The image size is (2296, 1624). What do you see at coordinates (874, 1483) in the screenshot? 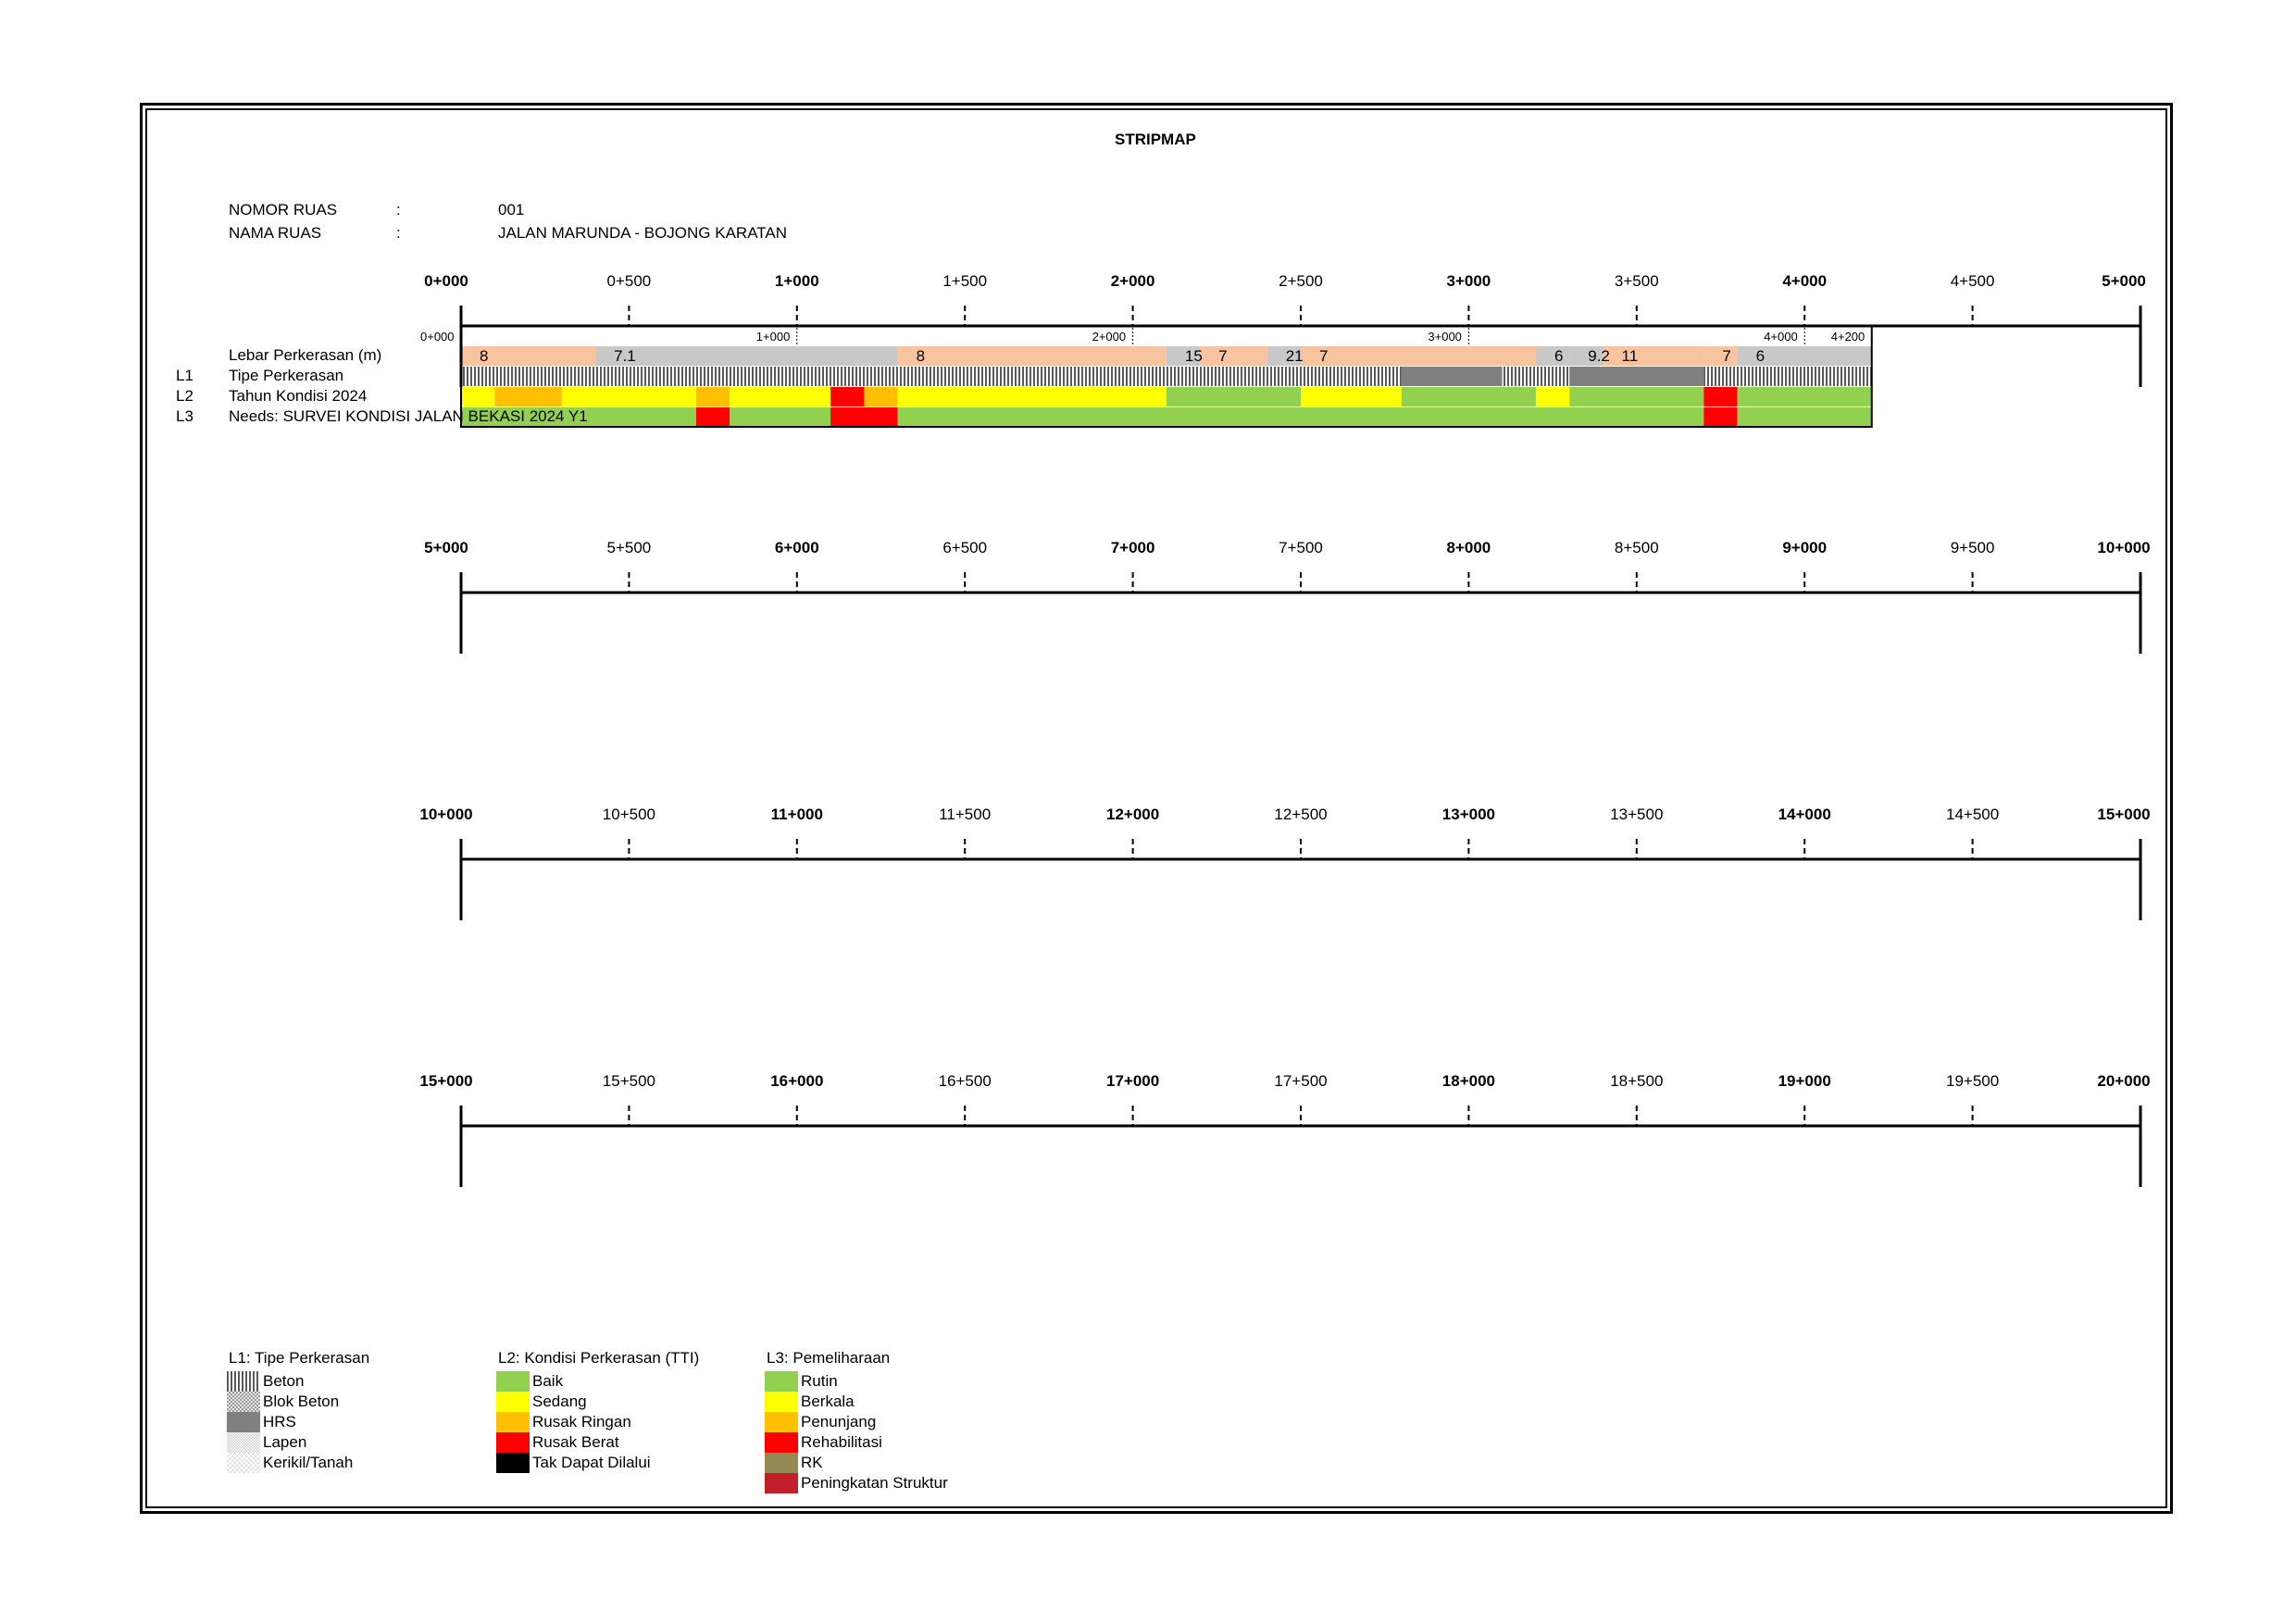
I see `legend-item-label: Peningkatan Struktur` at bounding box center [874, 1483].